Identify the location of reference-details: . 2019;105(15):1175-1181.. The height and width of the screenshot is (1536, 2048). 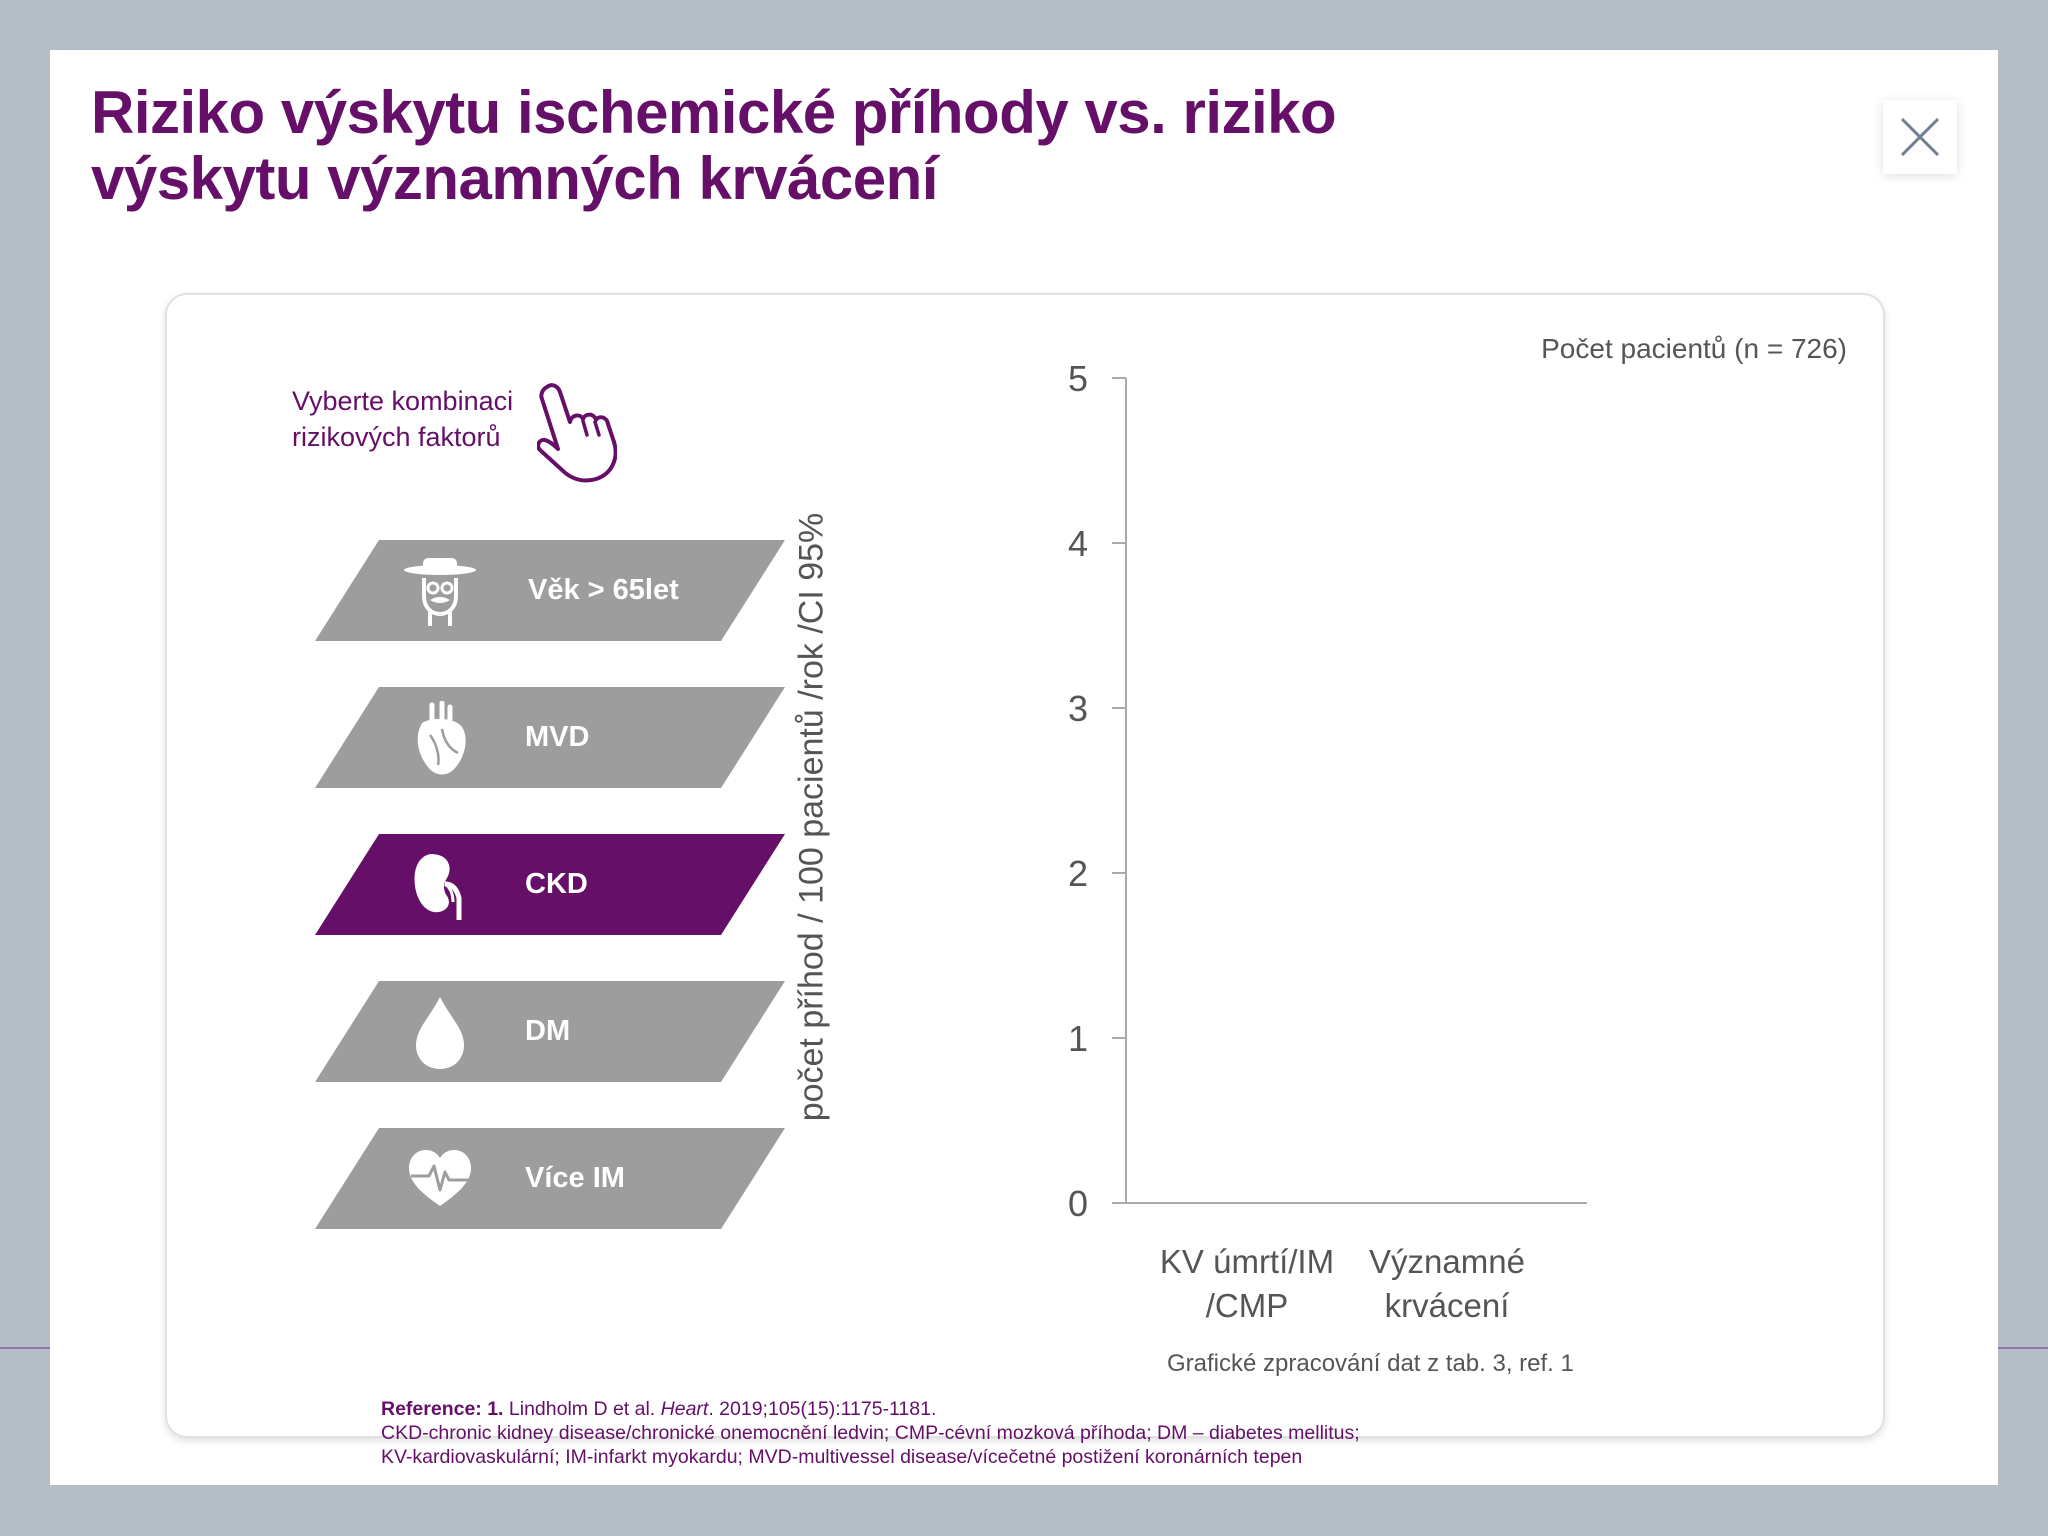
(822, 1409).